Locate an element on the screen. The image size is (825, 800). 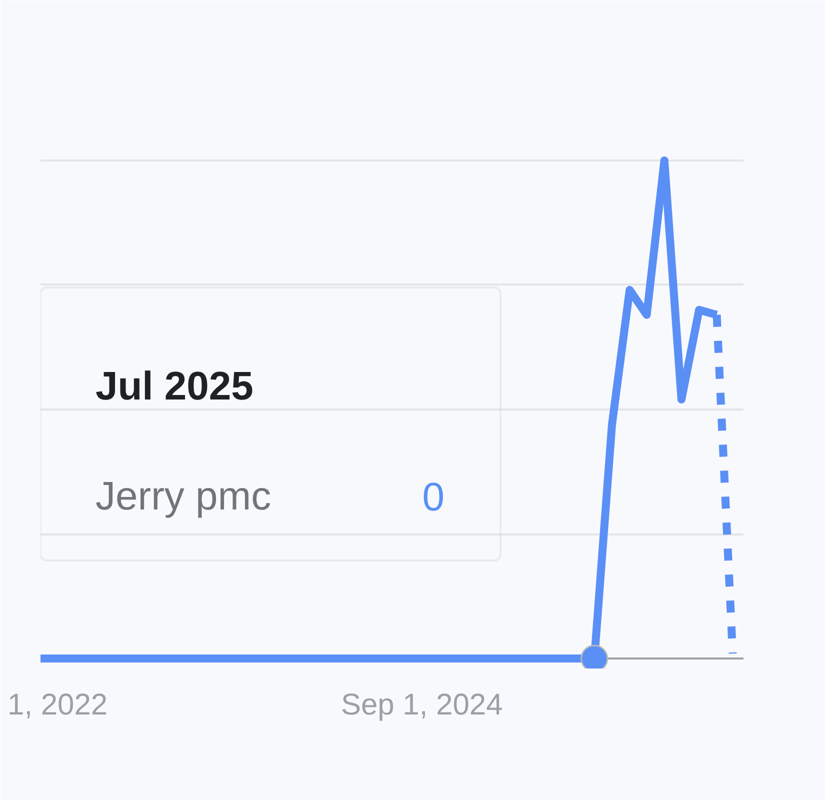
annotation: Jul 2025 is located at coordinates (175, 386).